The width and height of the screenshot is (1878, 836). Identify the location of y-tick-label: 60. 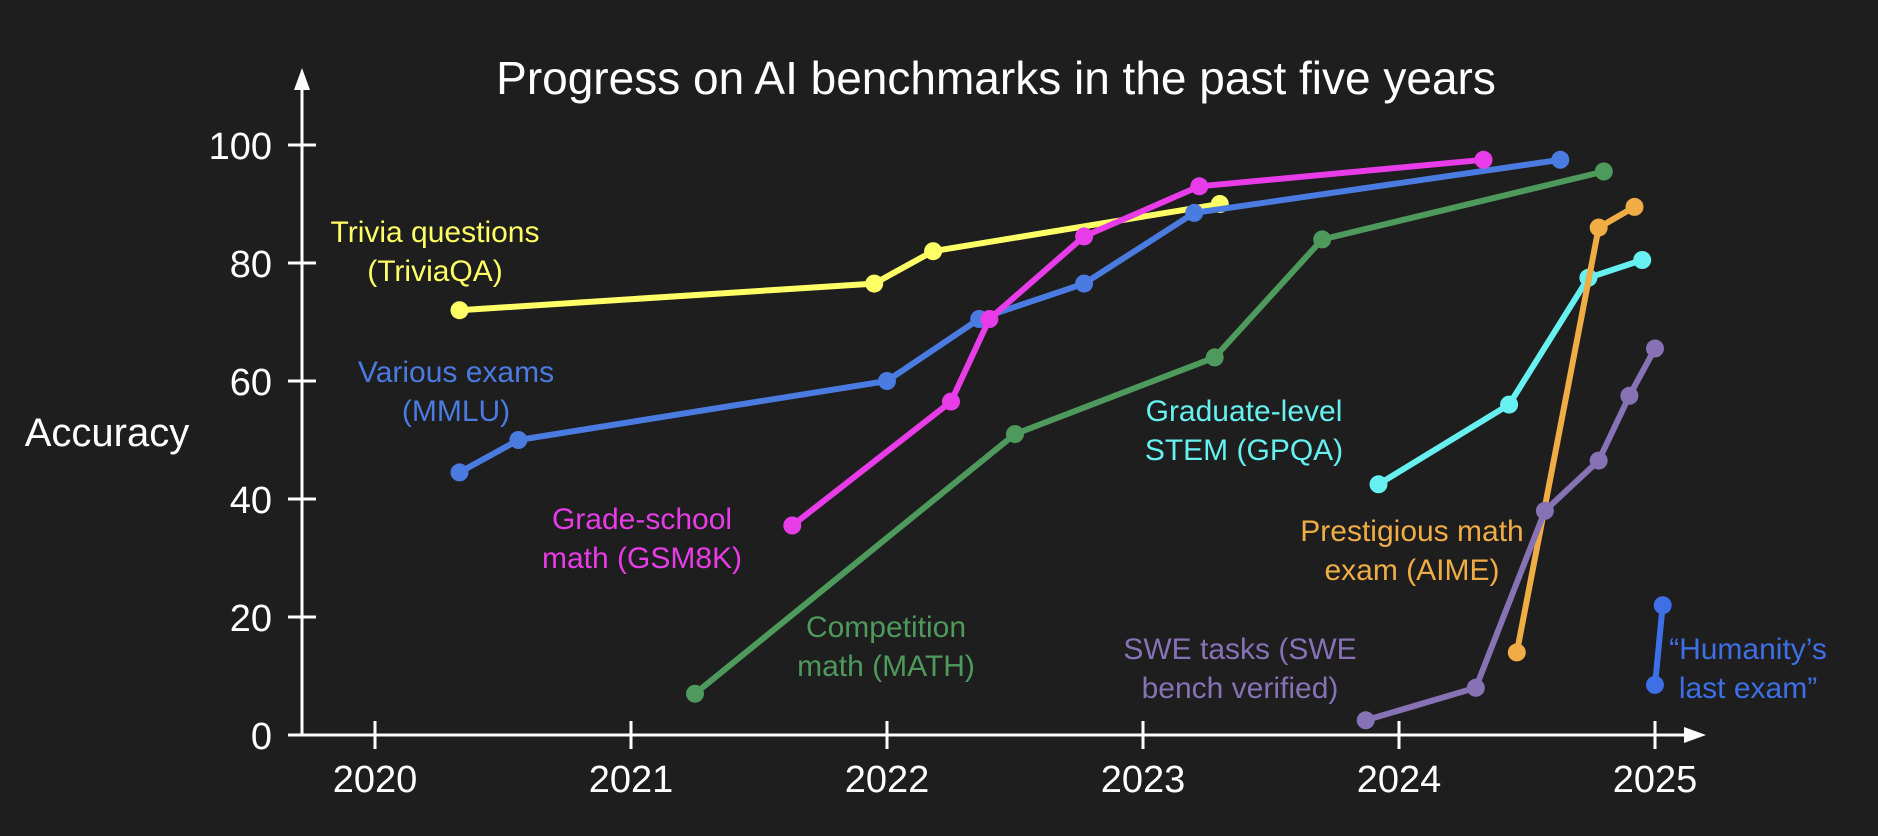
(251, 383).